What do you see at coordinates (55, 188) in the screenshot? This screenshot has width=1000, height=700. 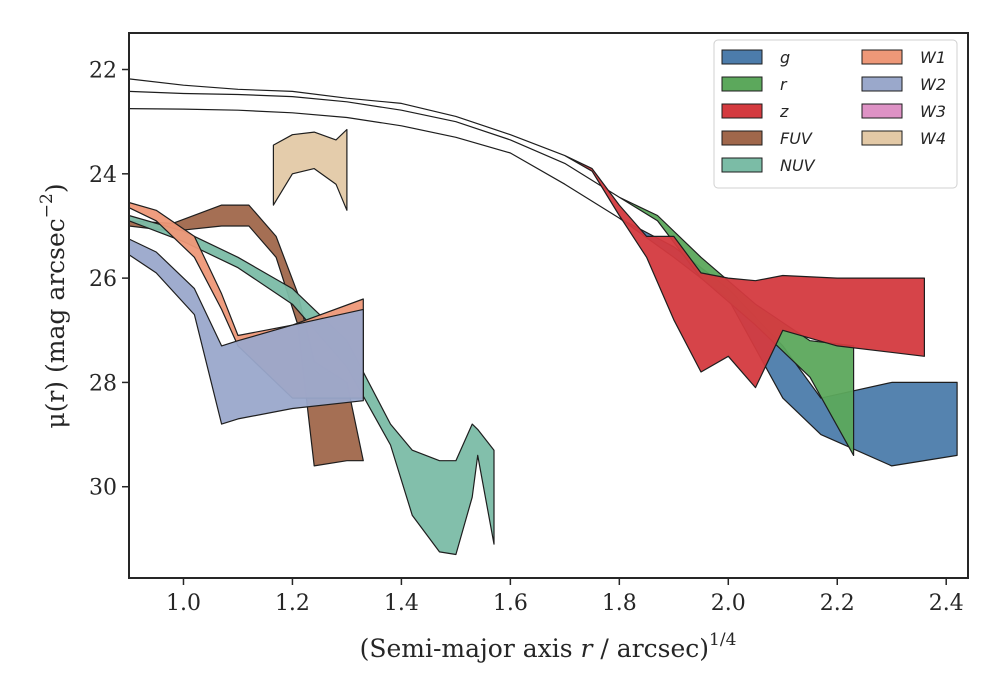 I see `y-axis-label-close: )` at bounding box center [55, 188].